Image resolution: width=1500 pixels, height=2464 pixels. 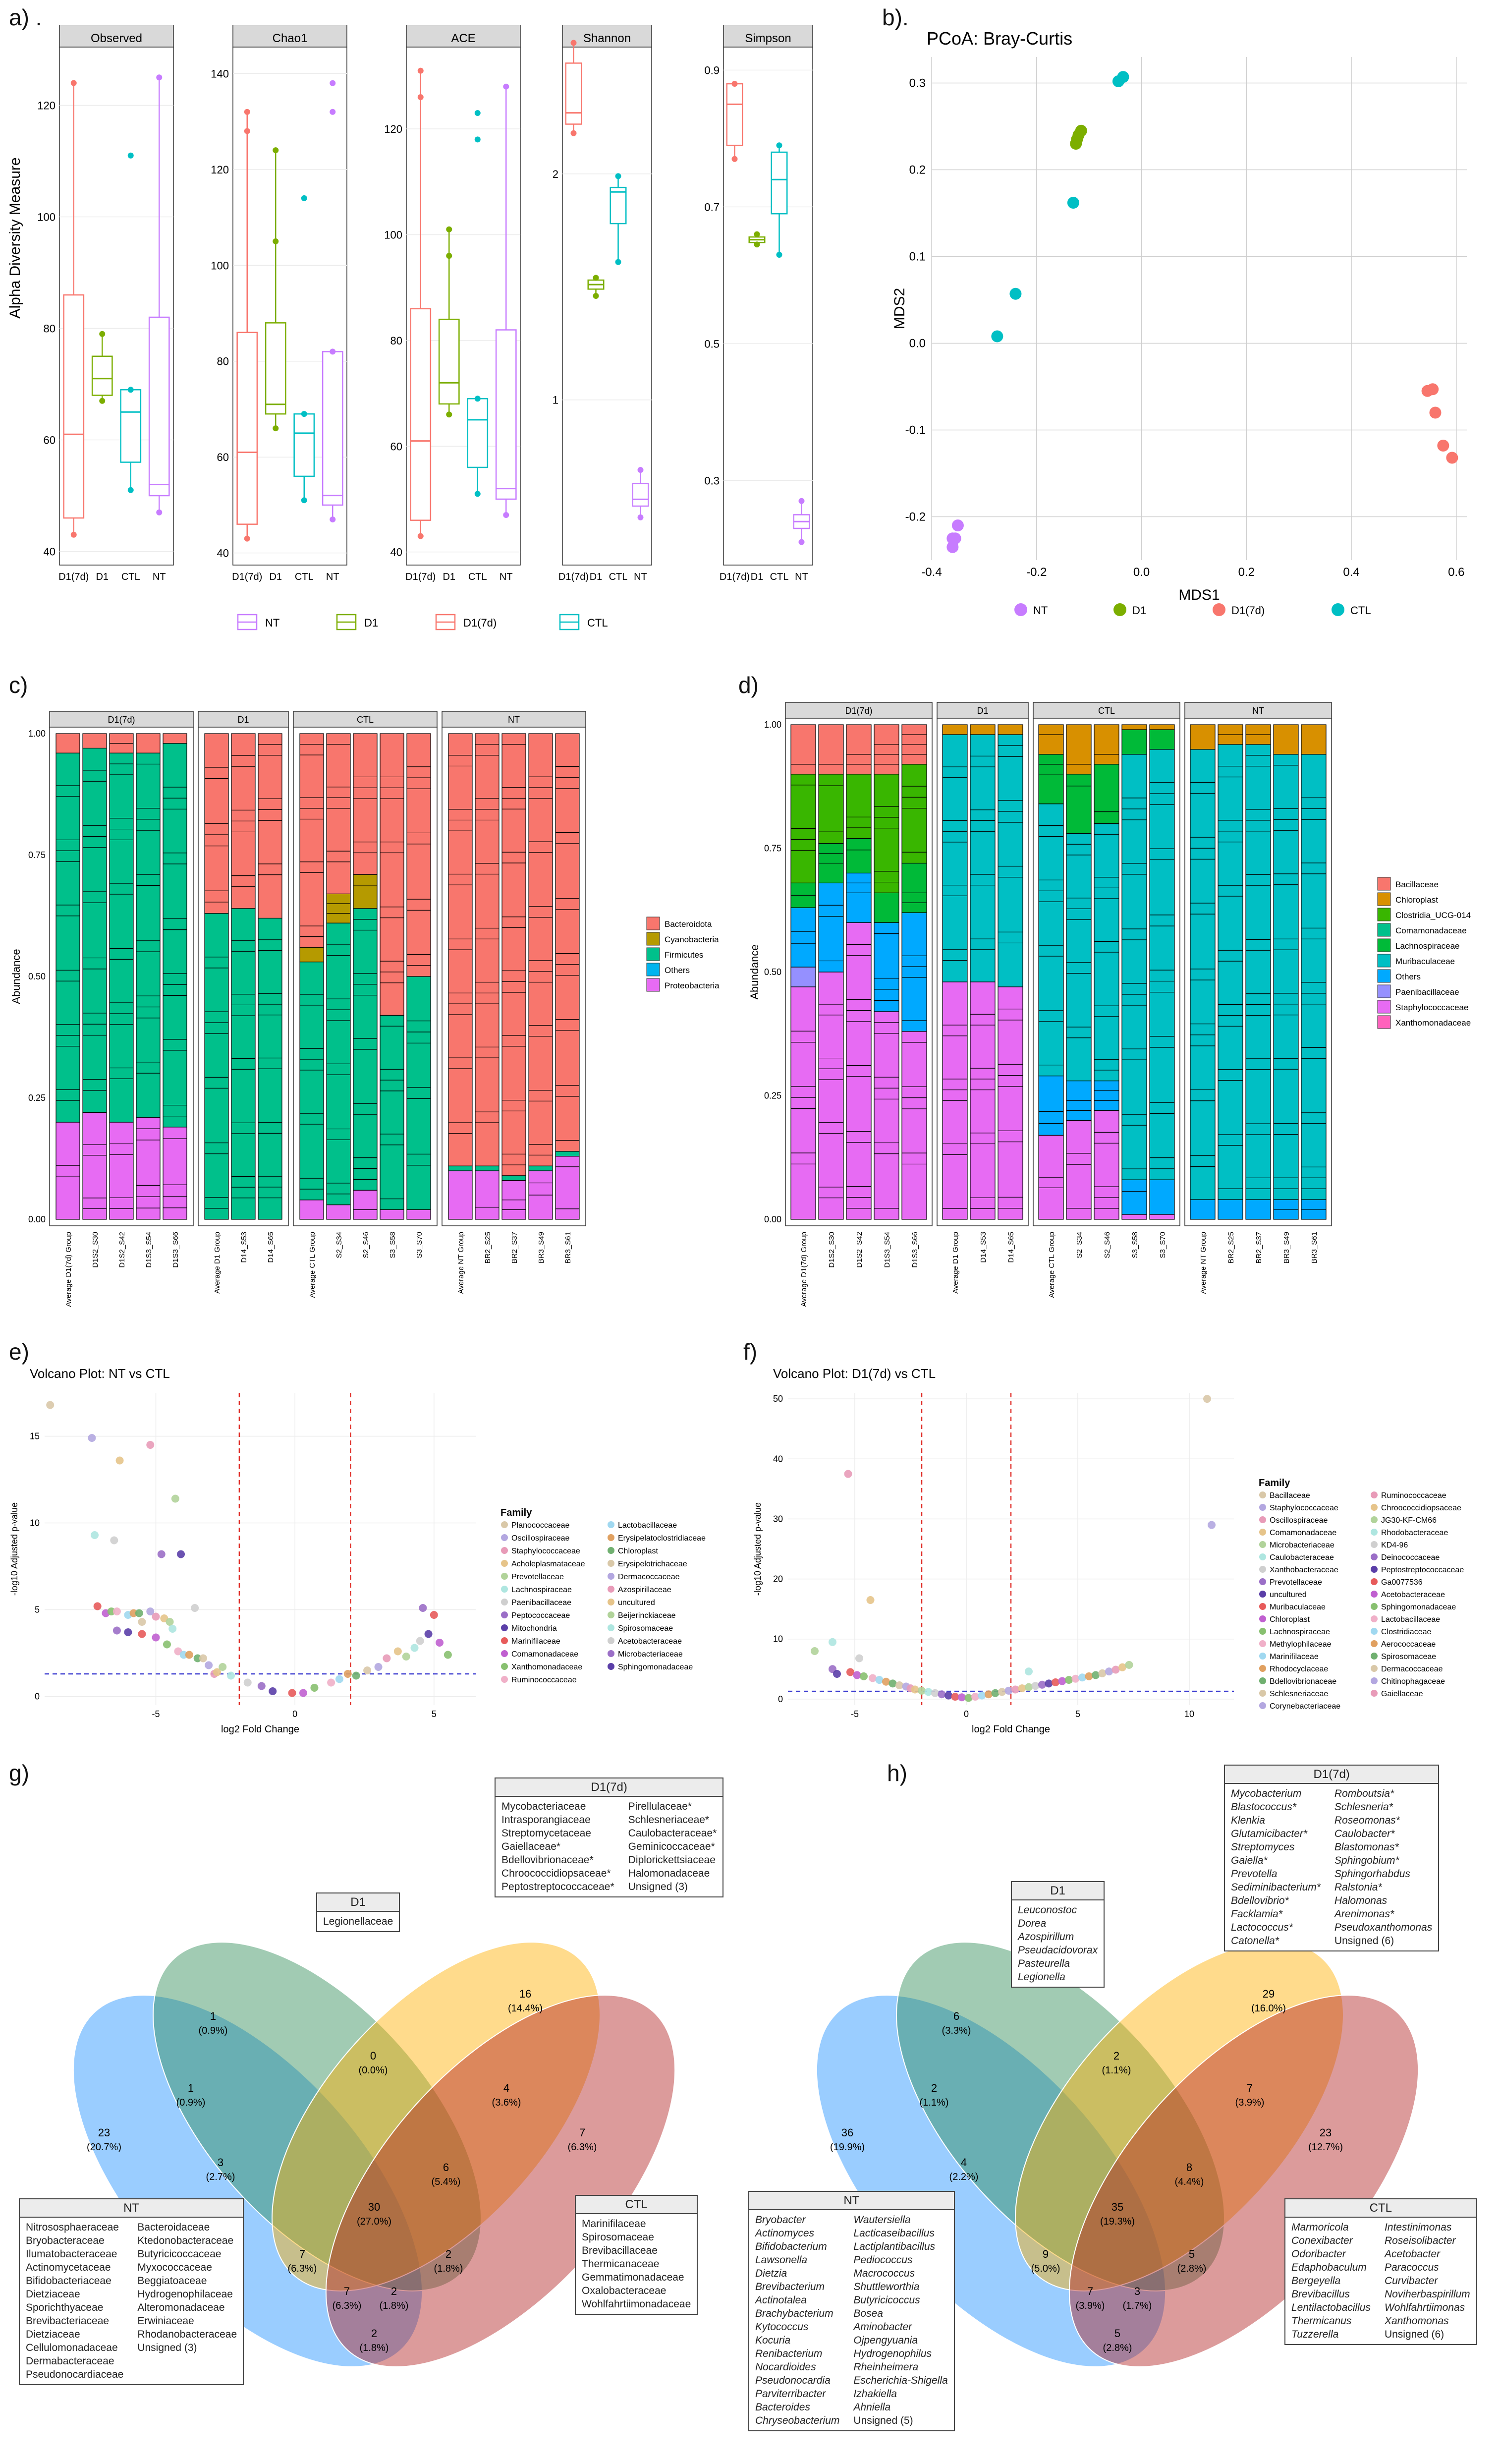 What do you see at coordinates (546, 1820) in the screenshot?
I see `list-item: Intrasporangiaceae` at bounding box center [546, 1820].